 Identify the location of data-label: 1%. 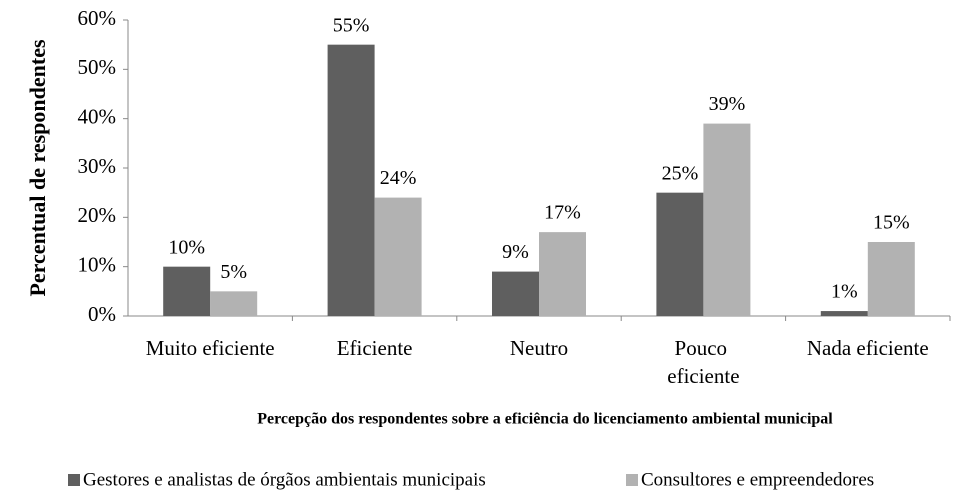
(844, 292).